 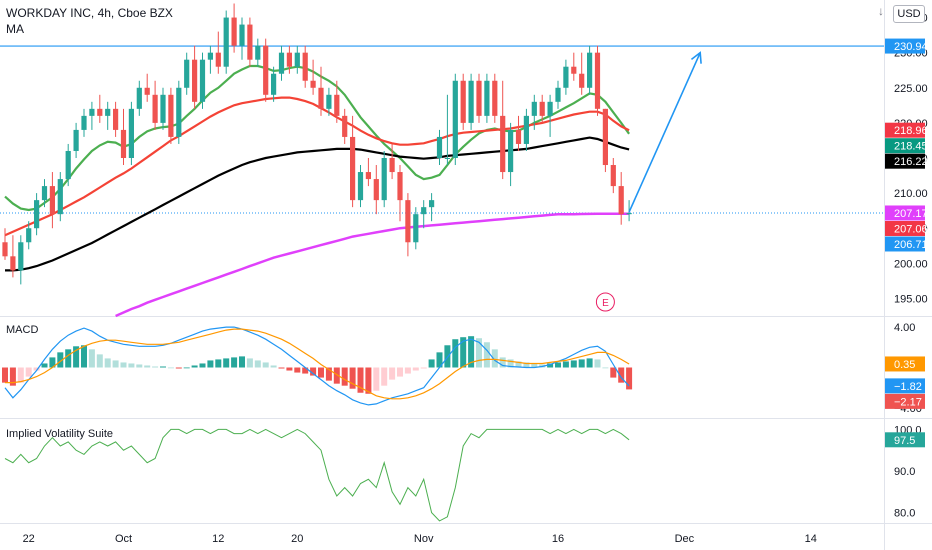 What do you see at coordinates (424, 539) in the screenshot?
I see `time-tick-label: Nov` at bounding box center [424, 539].